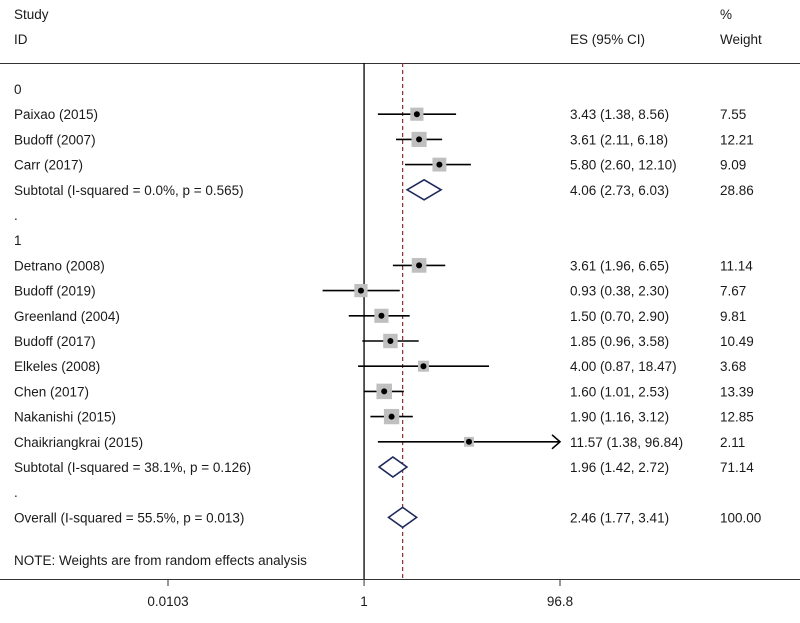 The width and height of the screenshot is (800, 623). I want to click on weight-text: 12.21, so click(737, 139).